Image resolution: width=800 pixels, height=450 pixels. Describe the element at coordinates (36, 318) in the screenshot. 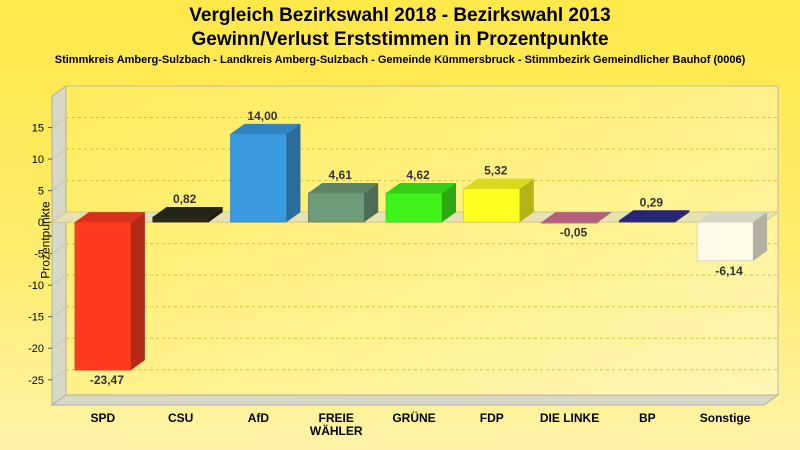

I see `y-tick-label: -15` at that location.